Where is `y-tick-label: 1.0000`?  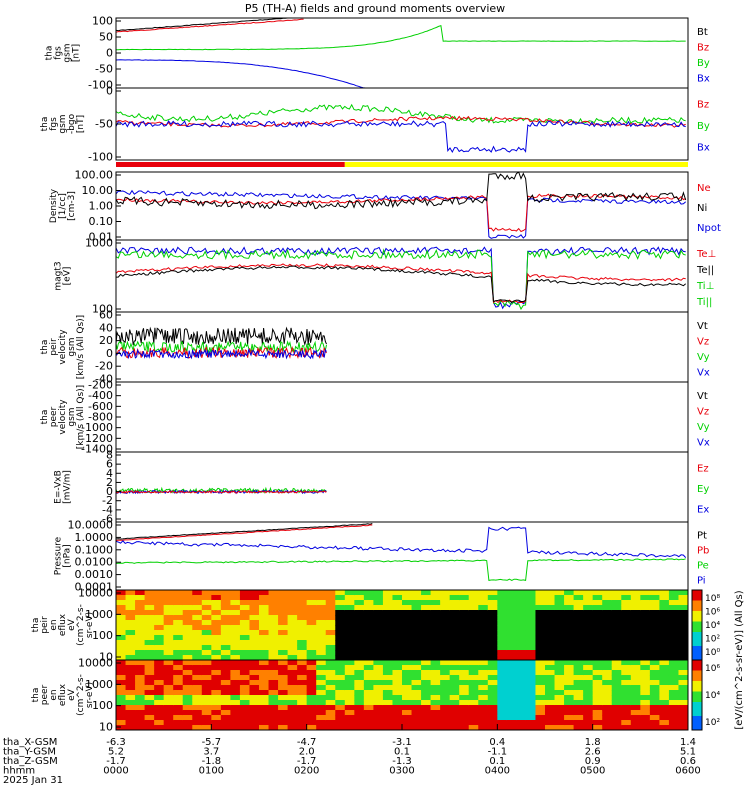
y-tick-label: 1.0000 is located at coordinates (94, 537).